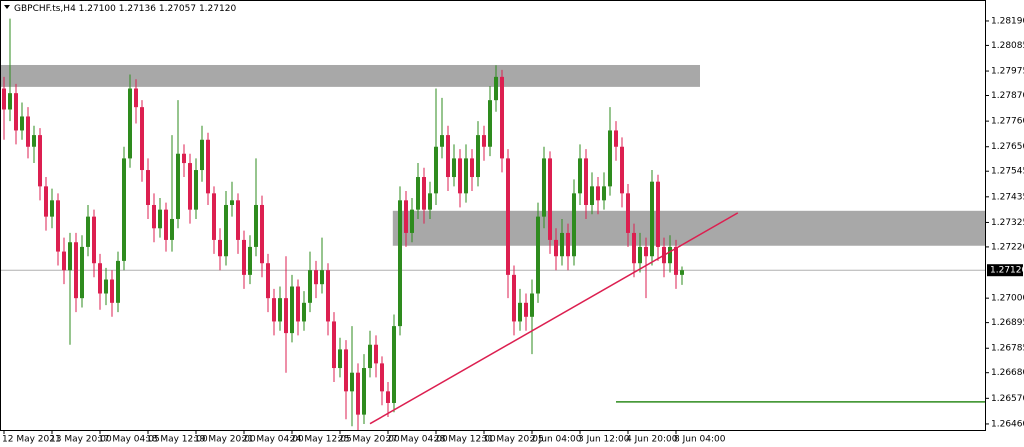 The width and height of the screenshot is (1024, 447). I want to click on x-tick-label: 24 May 12:05, so click(321, 440).